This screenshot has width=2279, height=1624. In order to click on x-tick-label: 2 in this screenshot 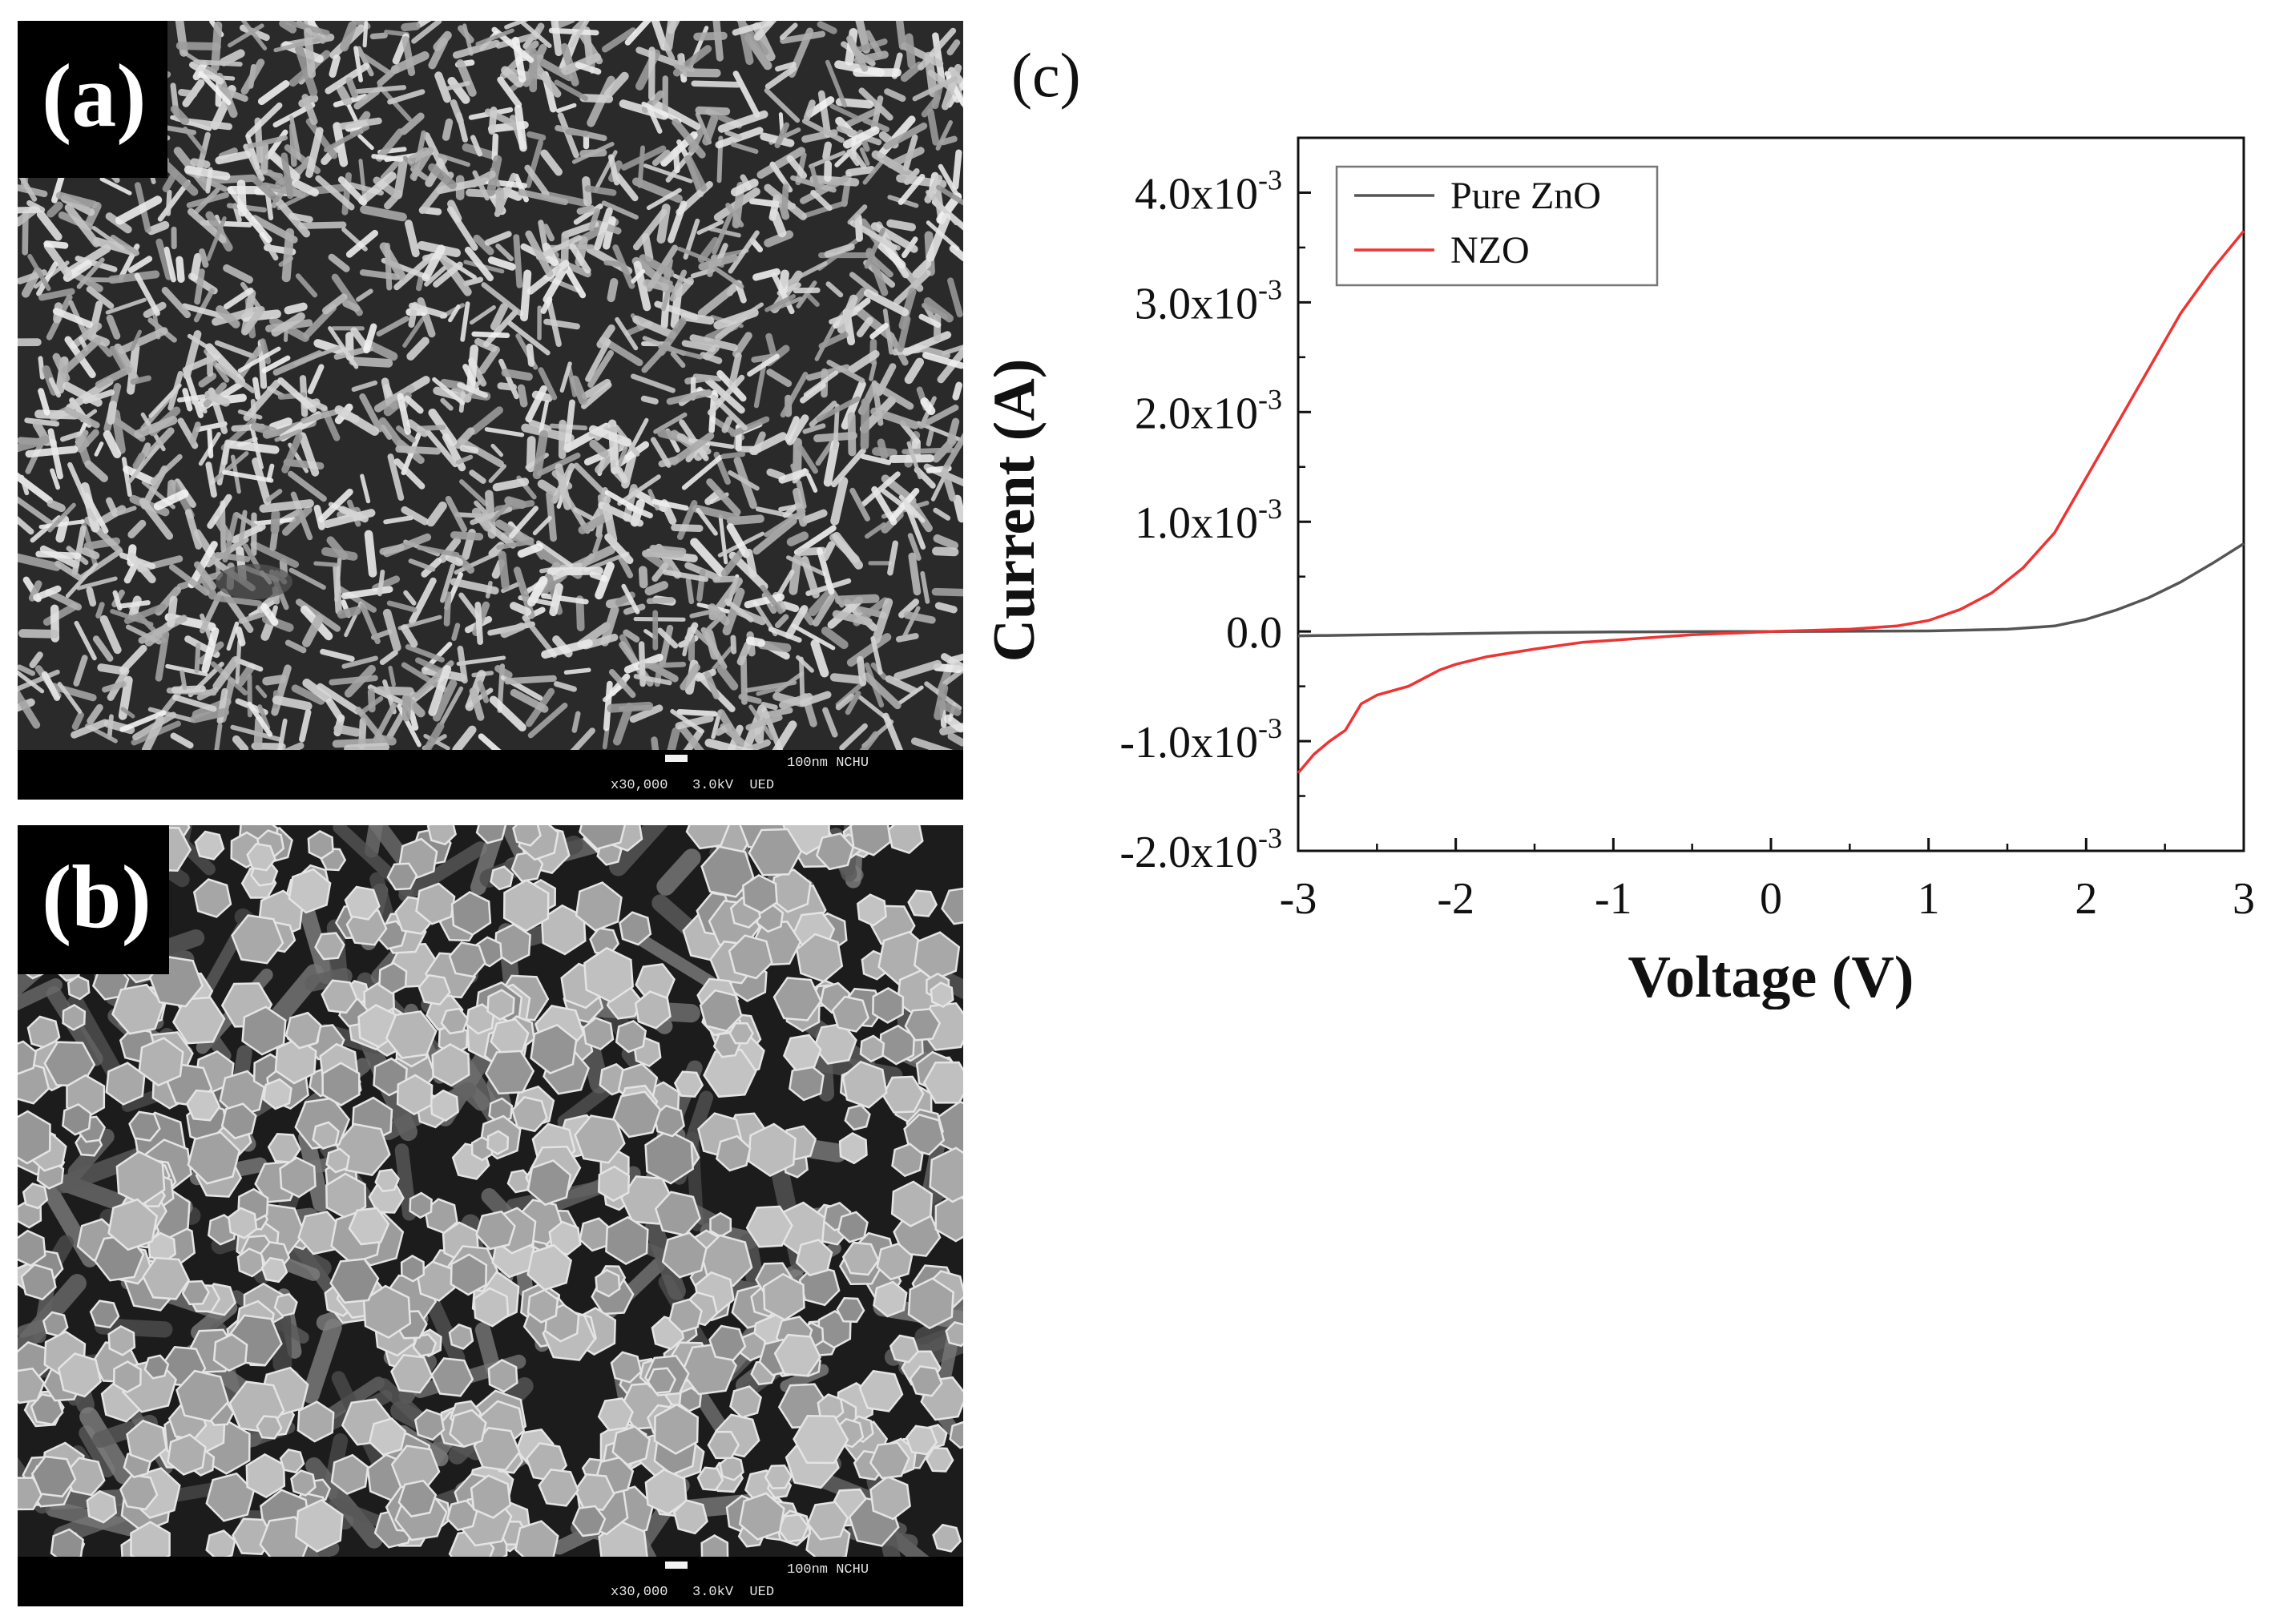, I will do `click(2086, 899)`.